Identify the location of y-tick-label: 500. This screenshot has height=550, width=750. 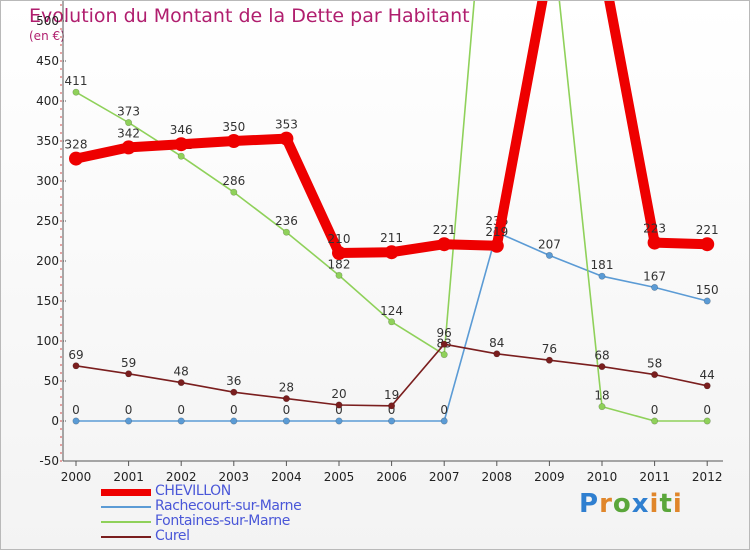
(47, 21).